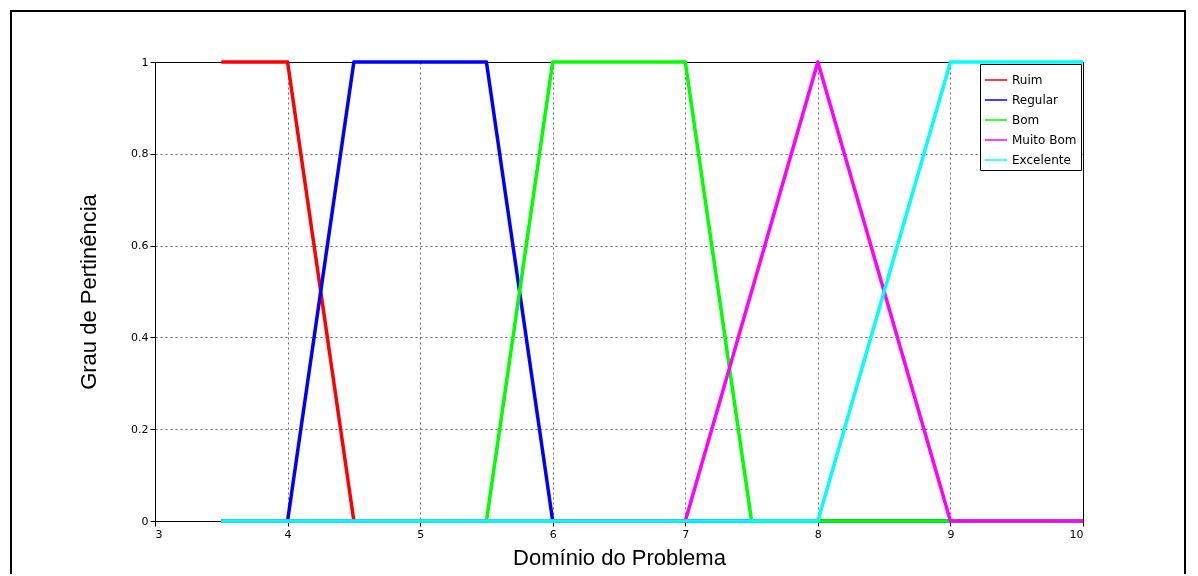 Image resolution: width=1198 pixels, height=576 pixels. What do you see at coordinates (288, 534) in the screenshot?
I see `x-tick-label: 4` at bounding box center [288, 534].